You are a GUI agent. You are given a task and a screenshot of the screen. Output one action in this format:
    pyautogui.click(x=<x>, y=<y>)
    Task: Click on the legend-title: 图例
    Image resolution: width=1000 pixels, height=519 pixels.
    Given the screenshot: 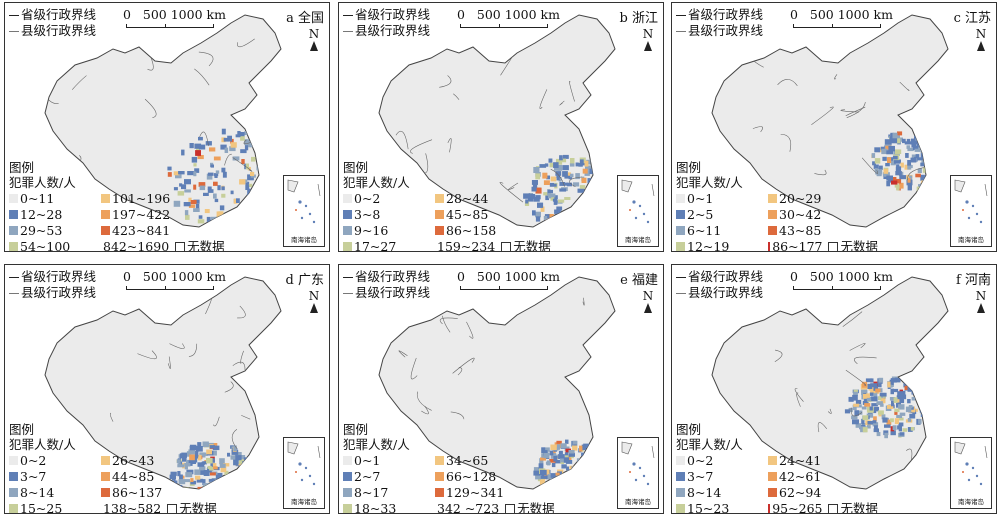 What is the action you would take?
    pyautogui.click(x=356, y=429)
    